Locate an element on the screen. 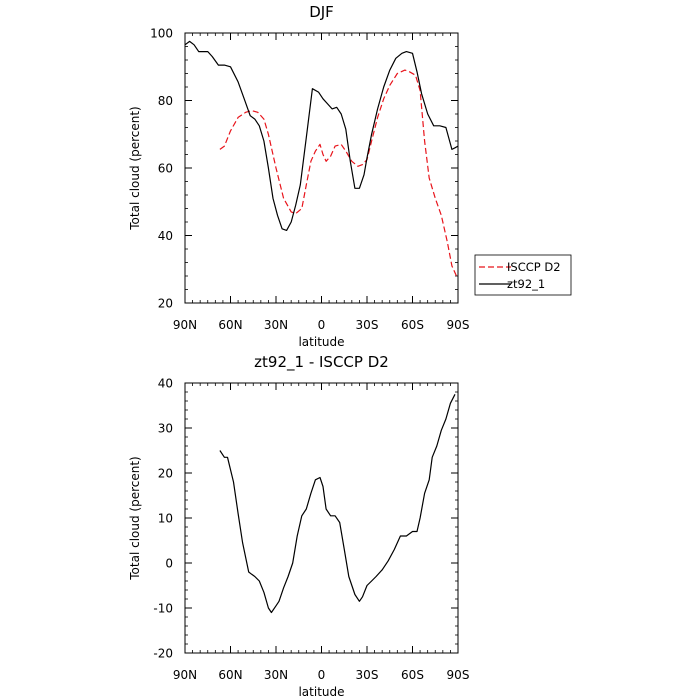 This screenshot has width=700, height=700. y-tick-label: 10 is located at coordinates (165, 519).